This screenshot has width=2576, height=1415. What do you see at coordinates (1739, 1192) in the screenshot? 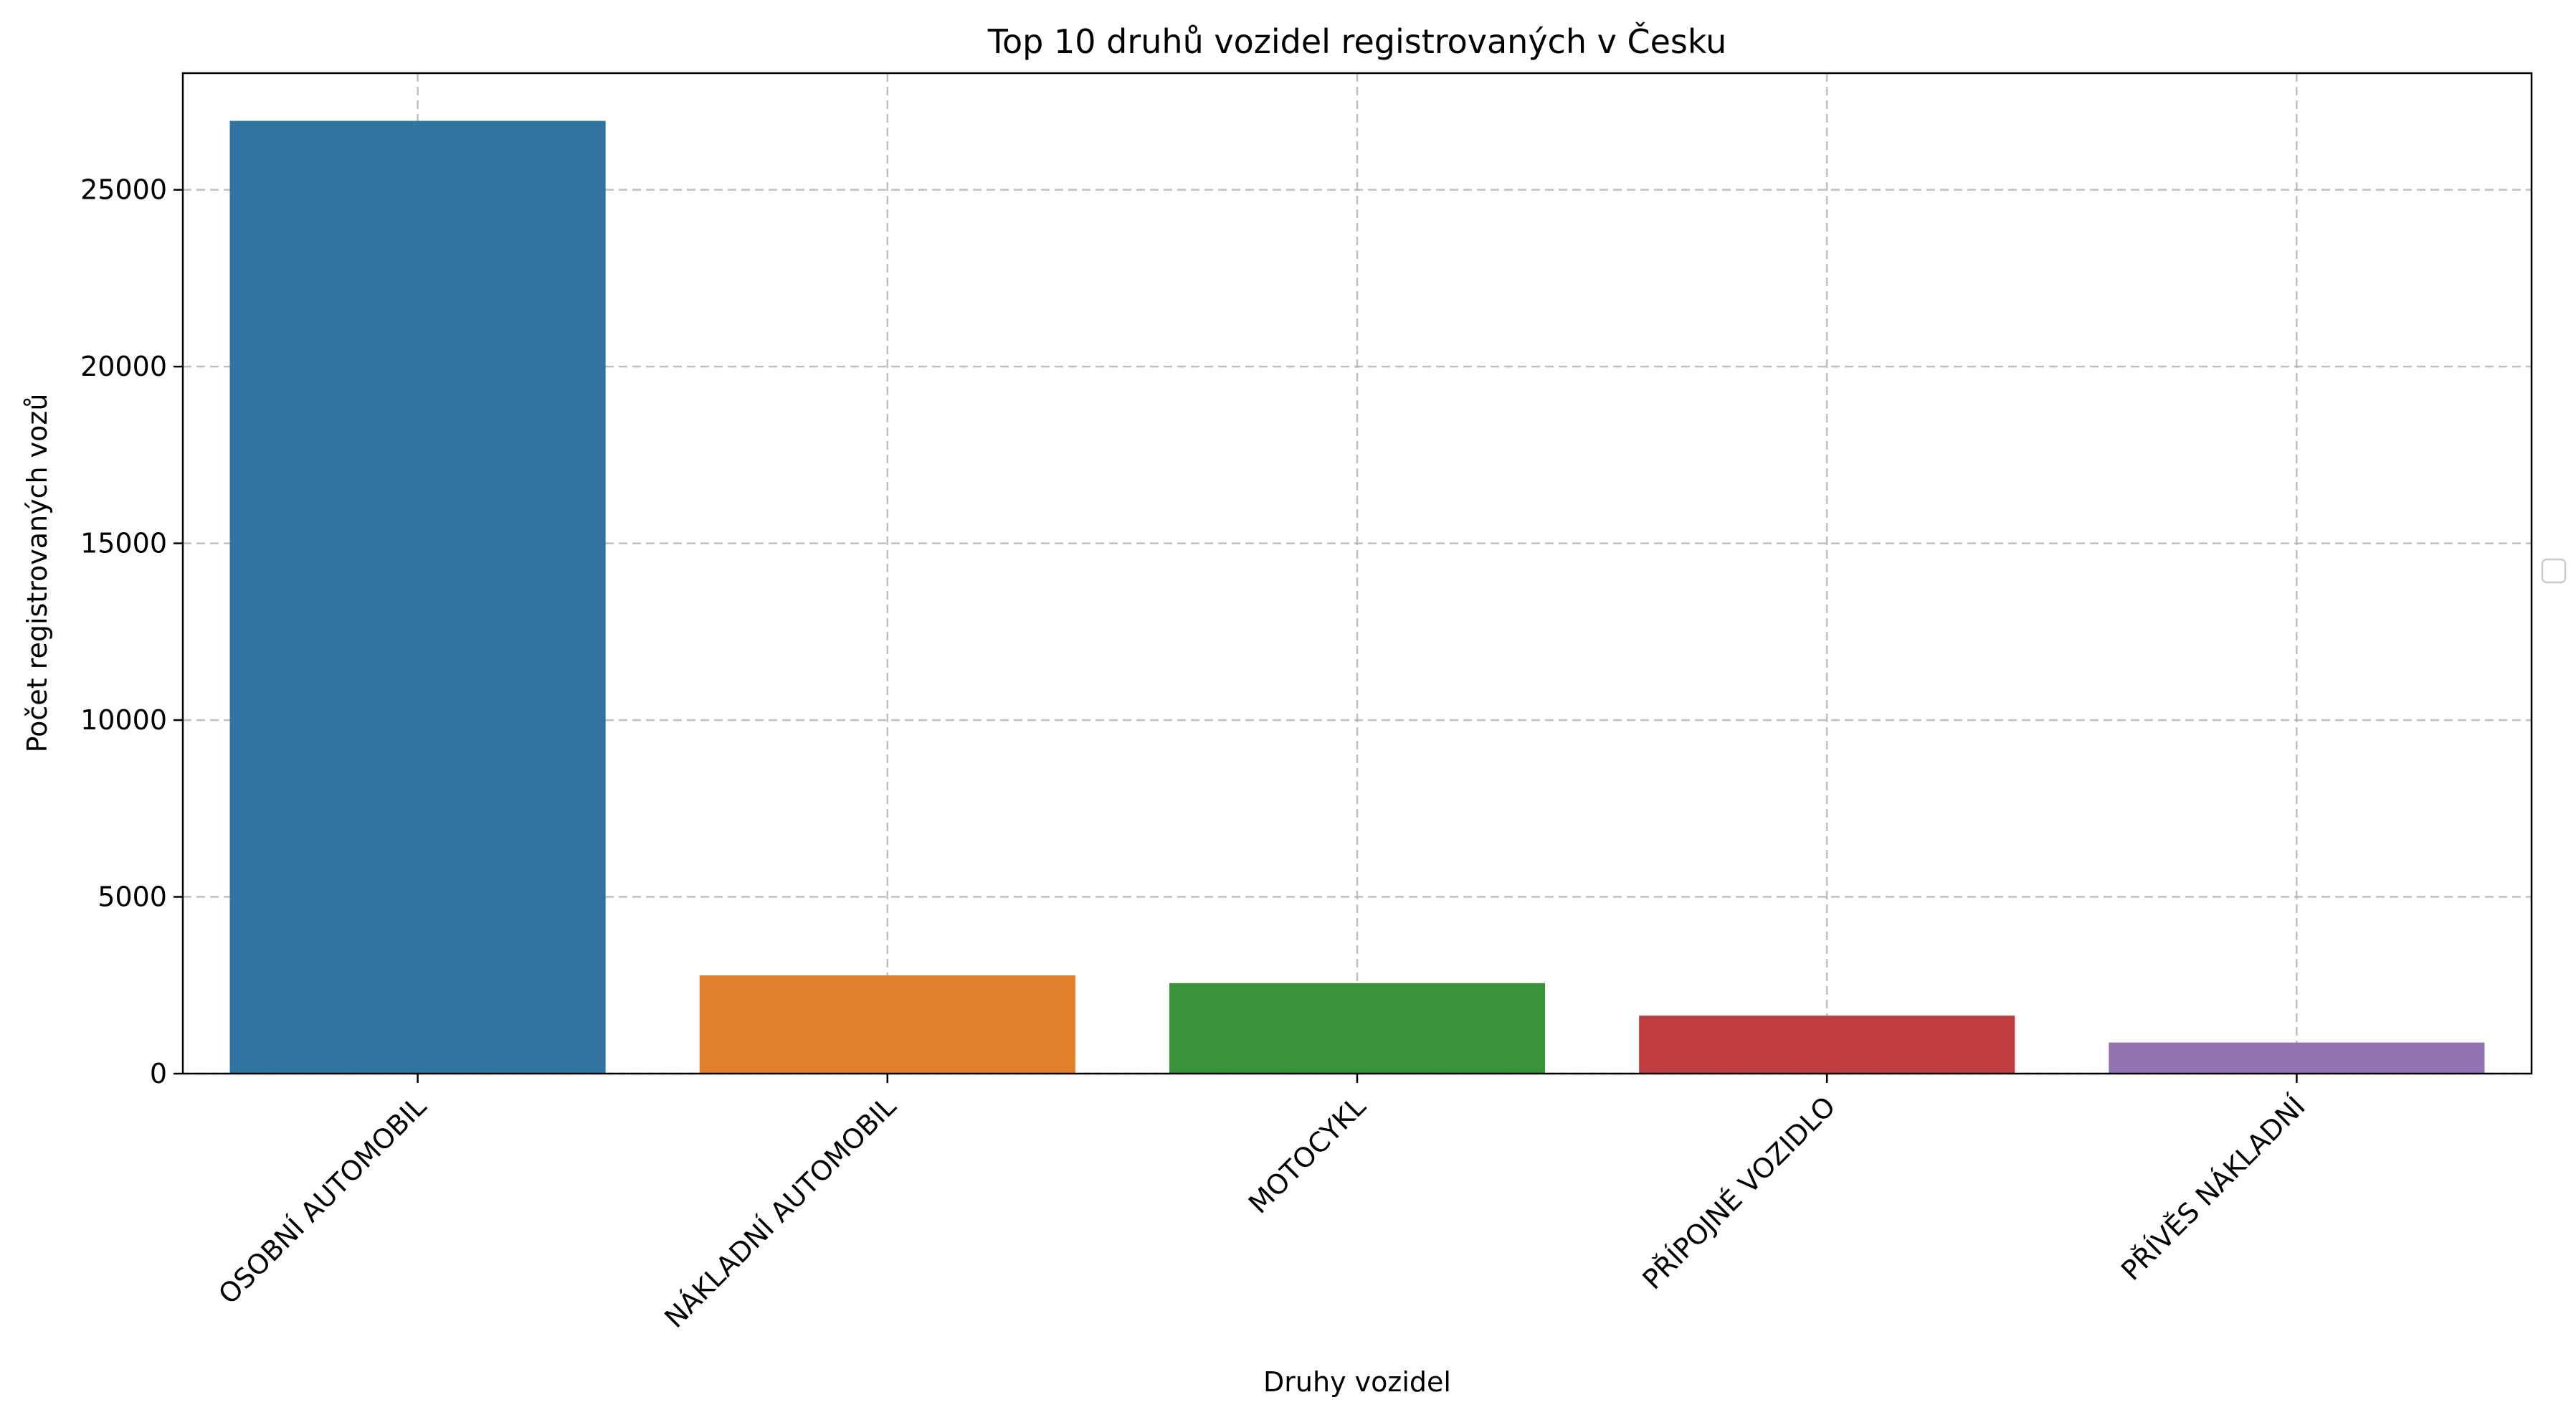
I see `x-tick-label: PŘÍPOJNÉ VOZIDLO` at bounding box center [1739, 1192].